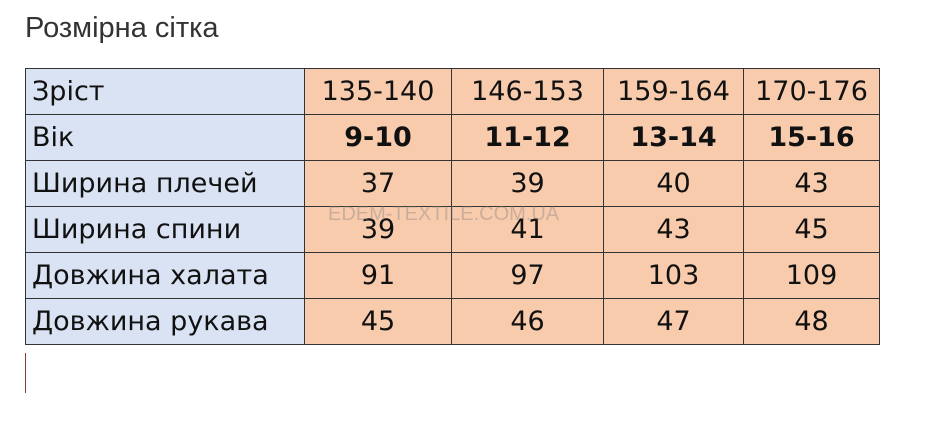 Image resolution: width=926 pixels, height=427 pixels. What do you see at coordinates (165, 321) in the screenshot?
I see `row-label: Довжина рукава` at bounding box center [165, 321].